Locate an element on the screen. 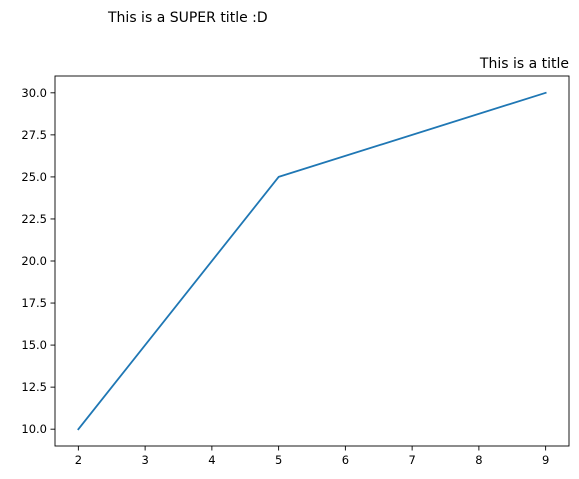  y-axis: 10.0 12.5 15.0 17.5 20.0 22.5 25.0 27.5 30.0 is located at coordinates (38, 261).